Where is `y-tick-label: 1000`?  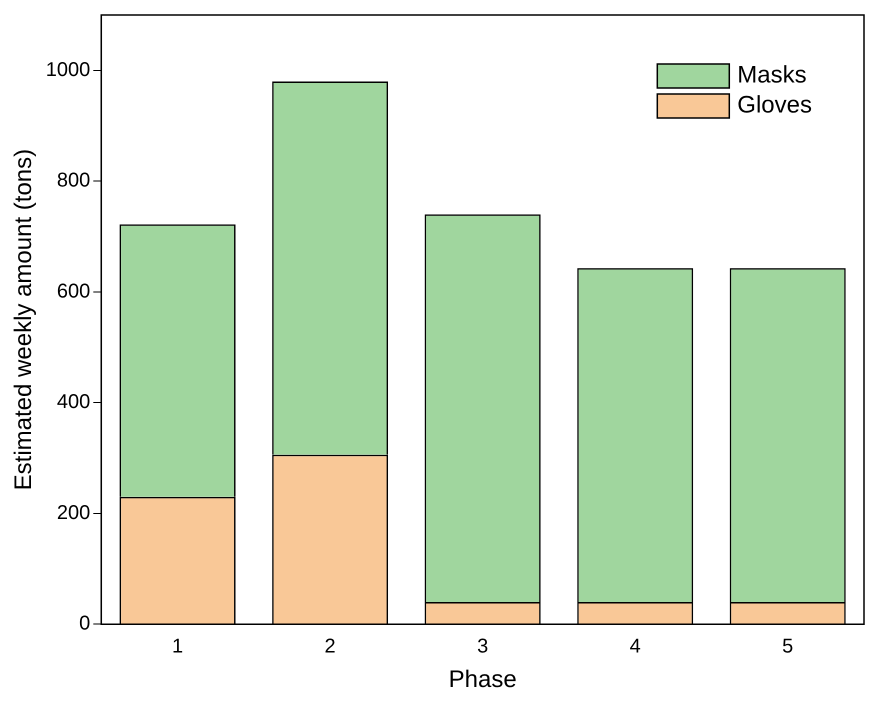 y-tick-label: 1000 is located at coordinates (68, 69).